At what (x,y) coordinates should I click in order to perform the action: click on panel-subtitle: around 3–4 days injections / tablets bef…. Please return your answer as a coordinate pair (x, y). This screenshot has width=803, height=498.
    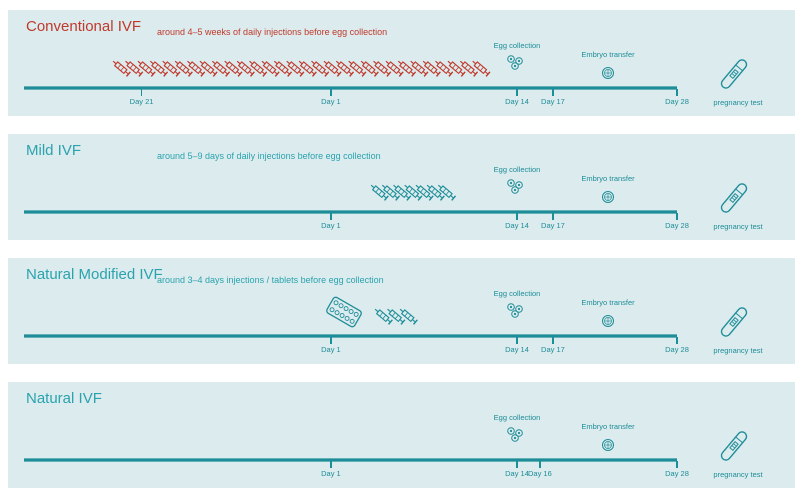
    Looking at the image, I should click on (270, 280).